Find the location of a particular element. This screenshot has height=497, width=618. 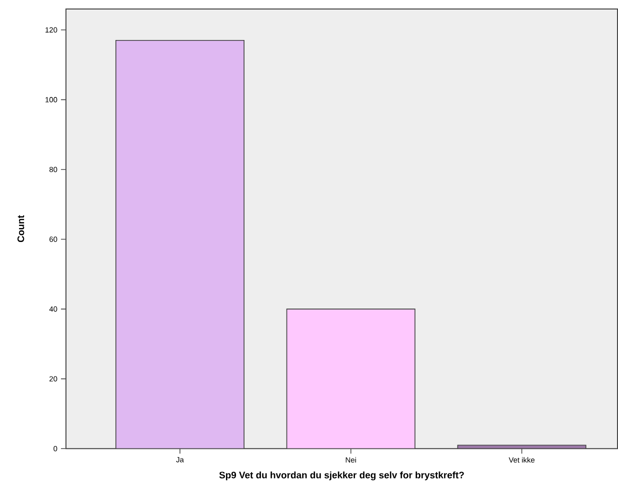

y-axis-title: Count is located at coordinates (20, 228).